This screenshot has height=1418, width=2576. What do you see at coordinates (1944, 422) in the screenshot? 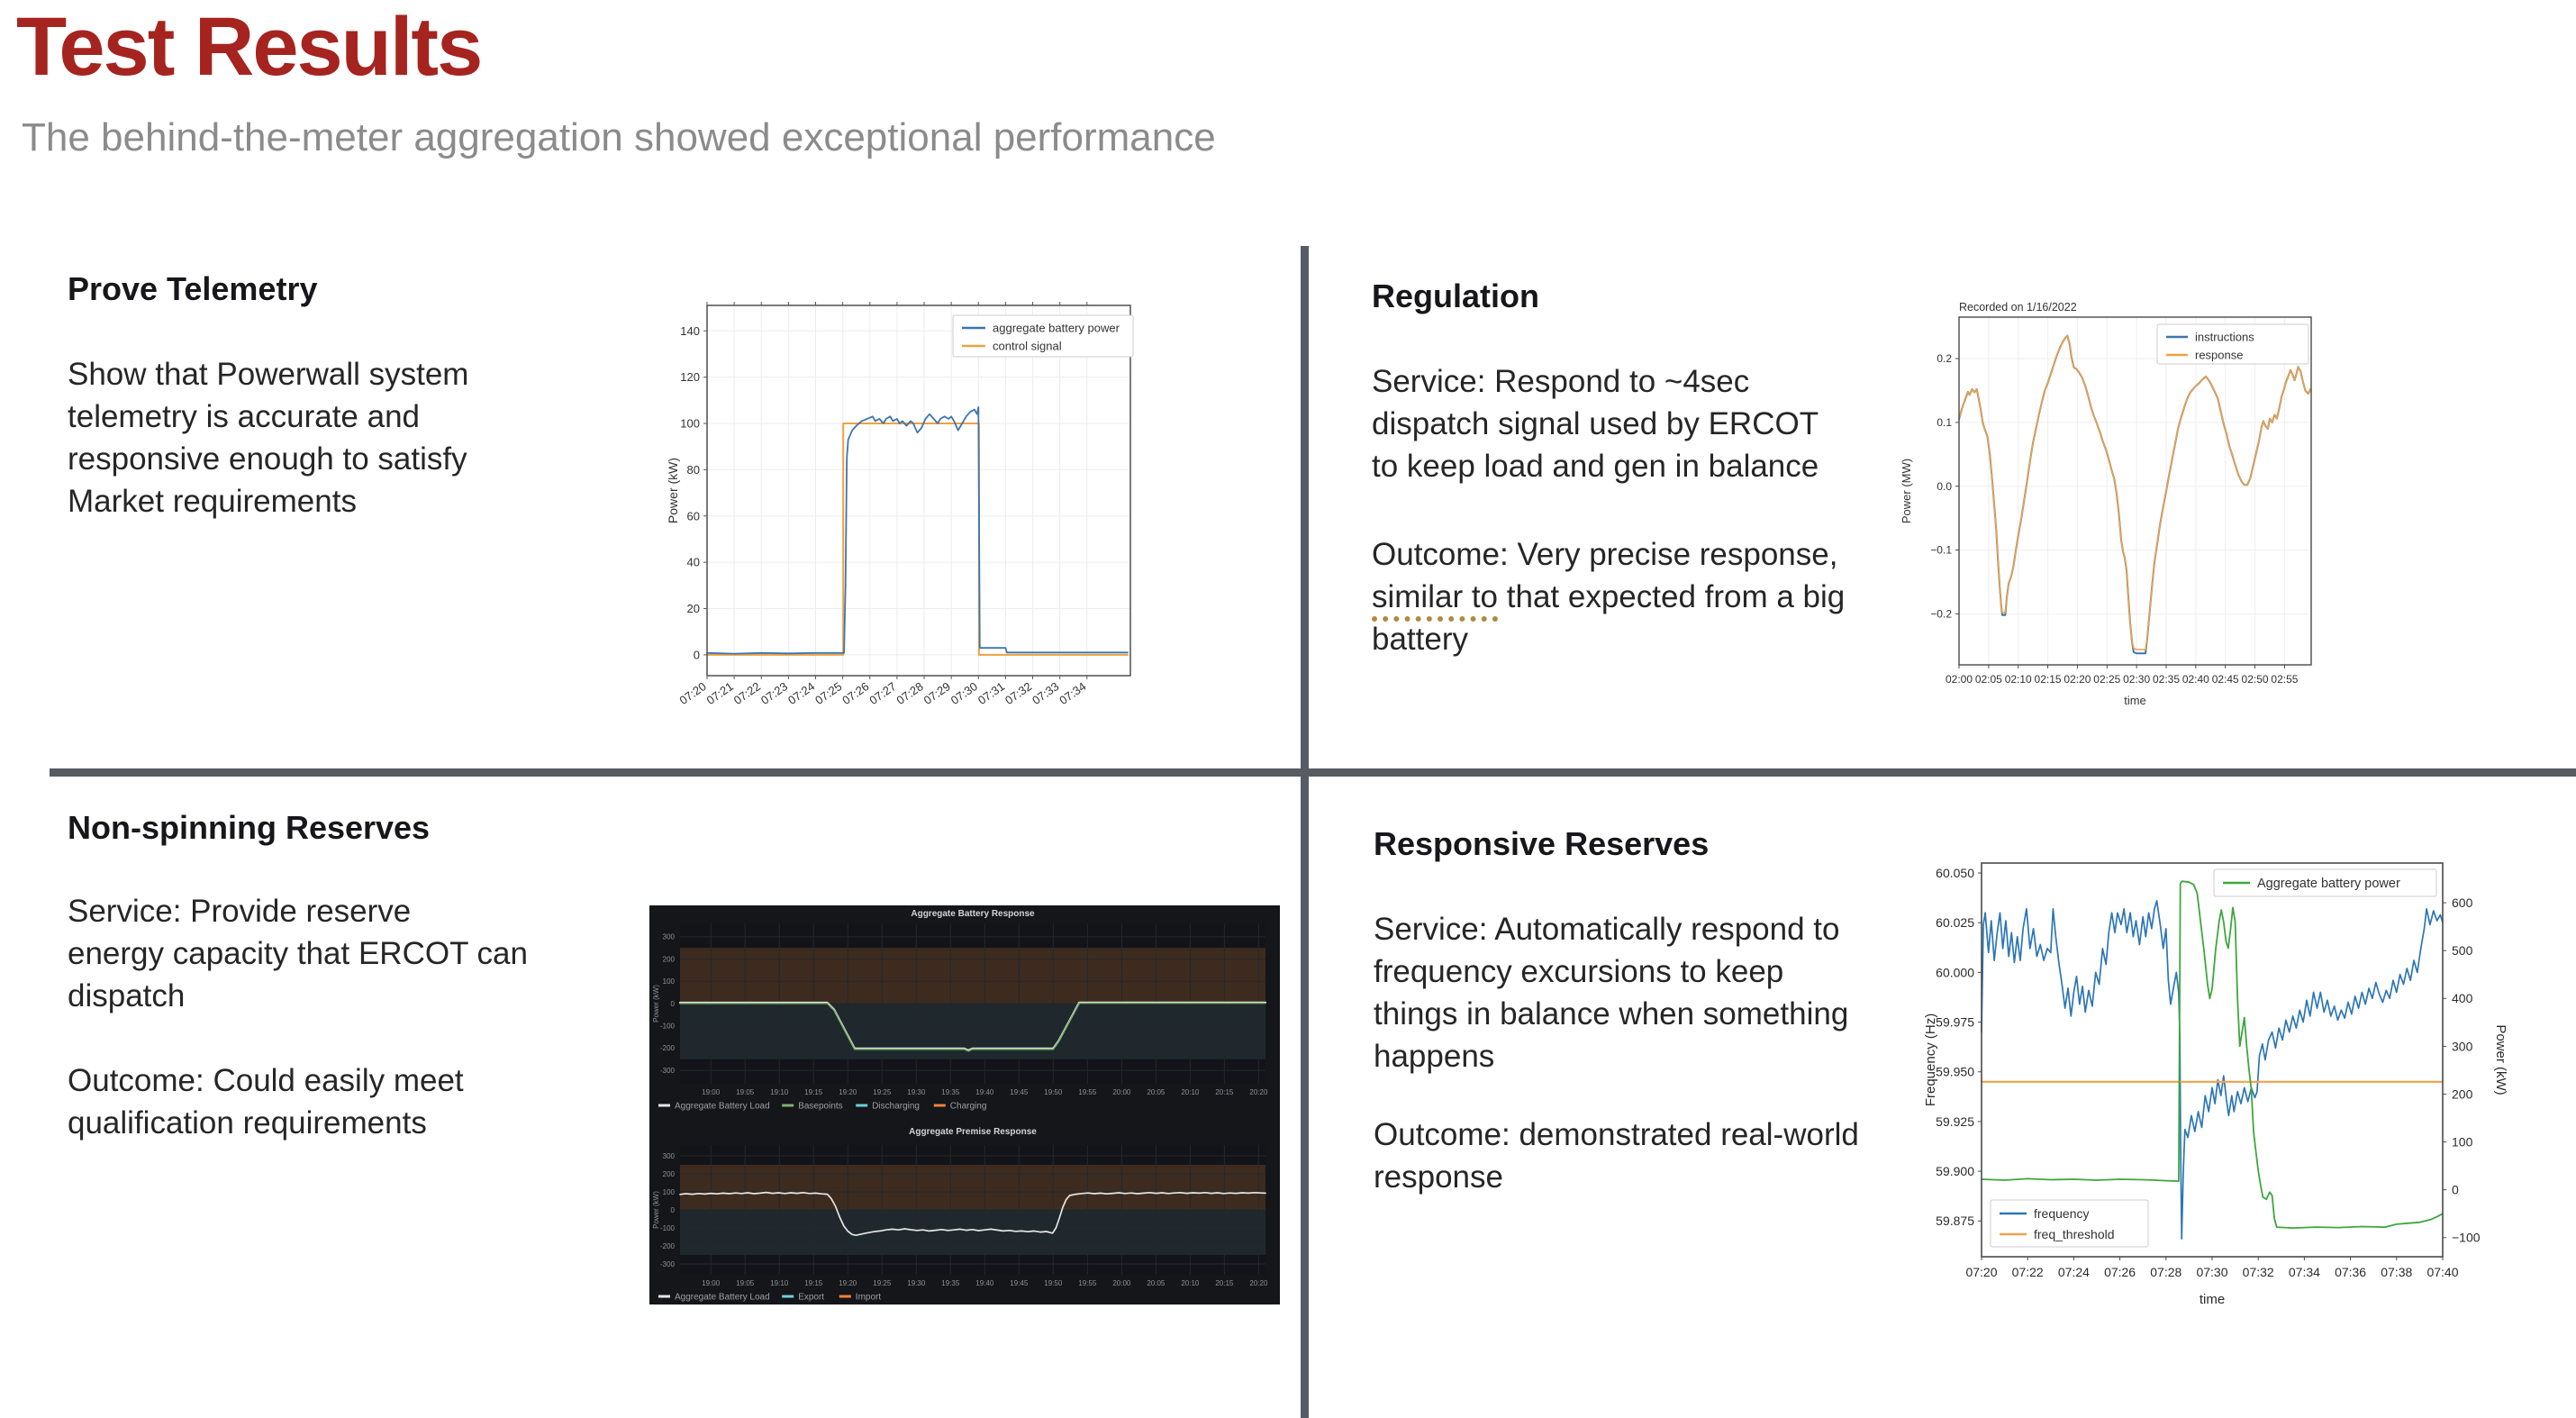
I see `svg-text: 0.1` at bounding box center [1944, 422].